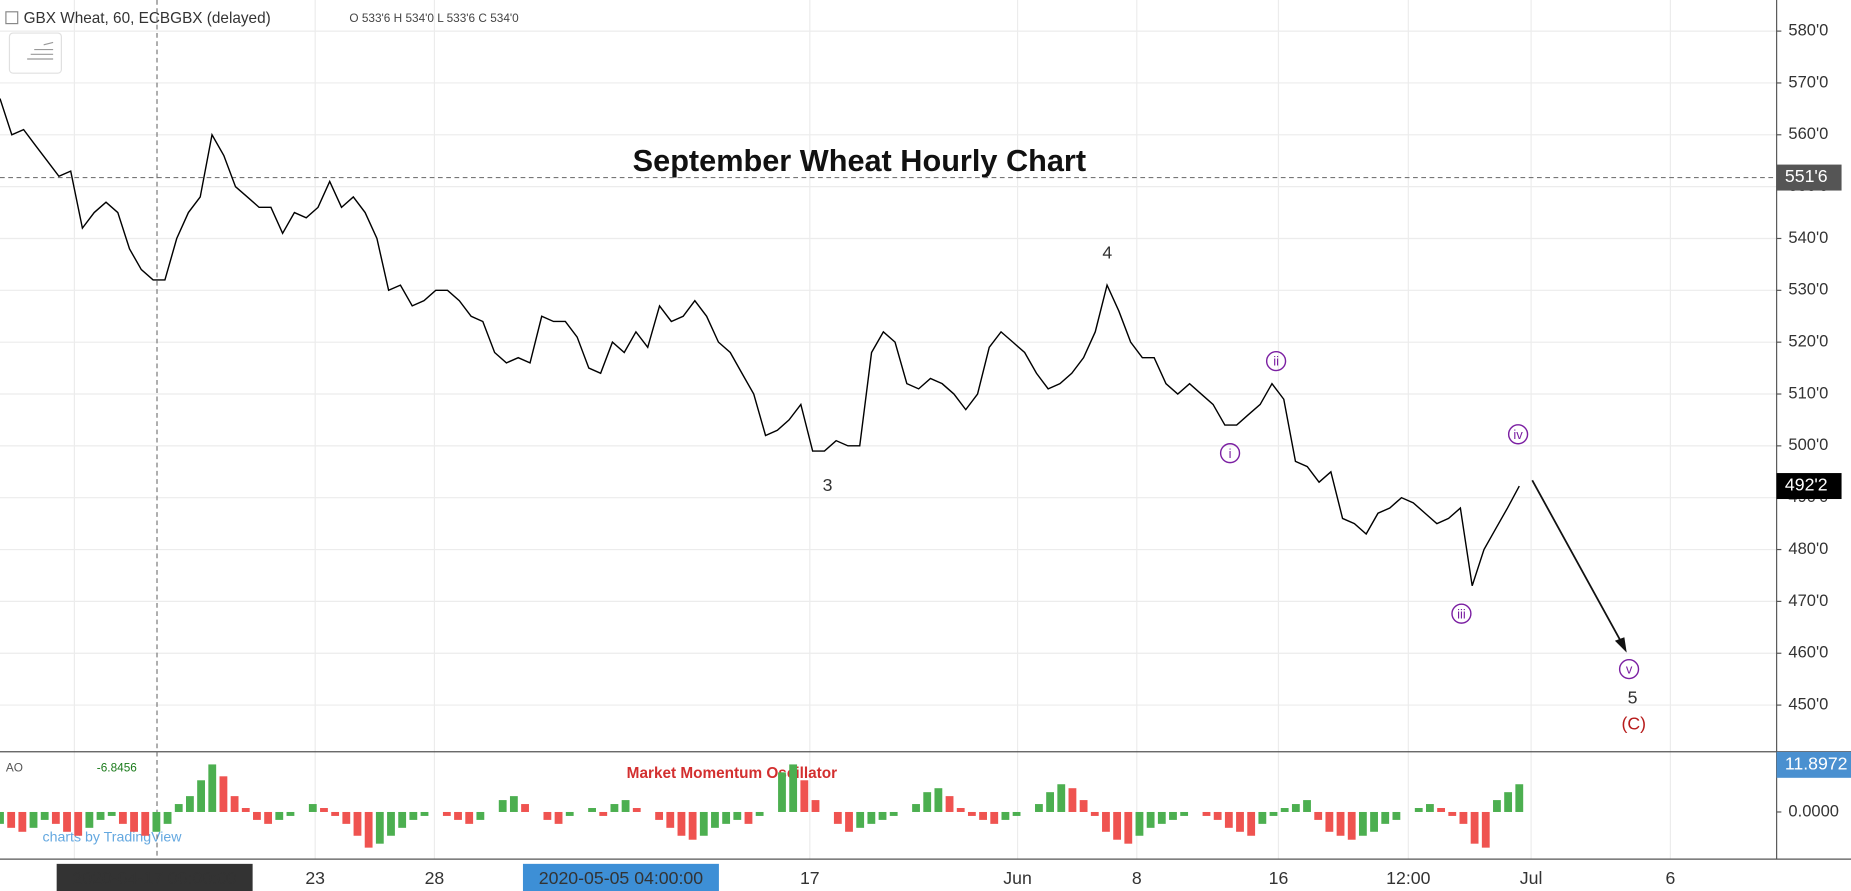 Image resolution: width=1851 pixels, height=891 pixels. I want to click on osc-last-tag, so click(1813, 764).